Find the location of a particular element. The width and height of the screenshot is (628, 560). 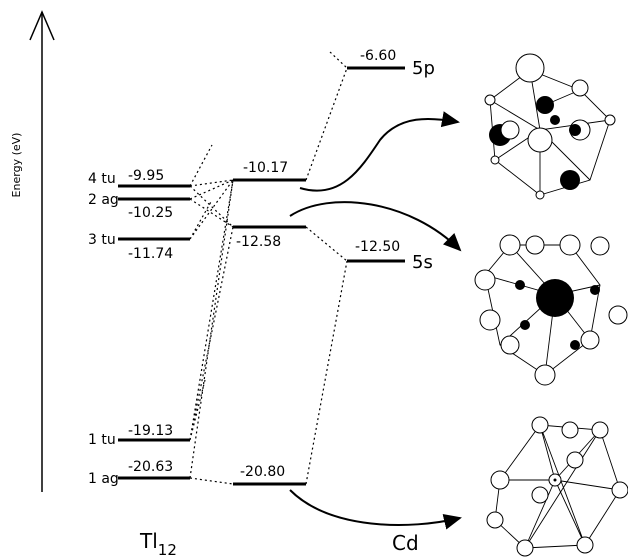

level-energy: -10.25 is located at coordinates (150, 213).